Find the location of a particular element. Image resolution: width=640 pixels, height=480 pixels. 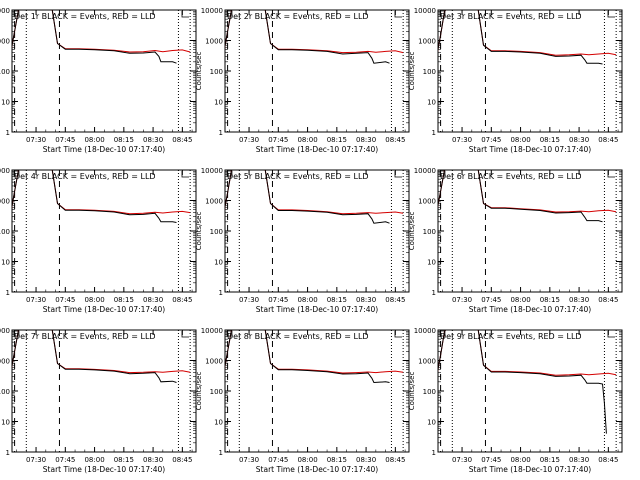

panel-title: Det 6r BLACK = Events, RED = LLD is located at coordinates (511, 176).